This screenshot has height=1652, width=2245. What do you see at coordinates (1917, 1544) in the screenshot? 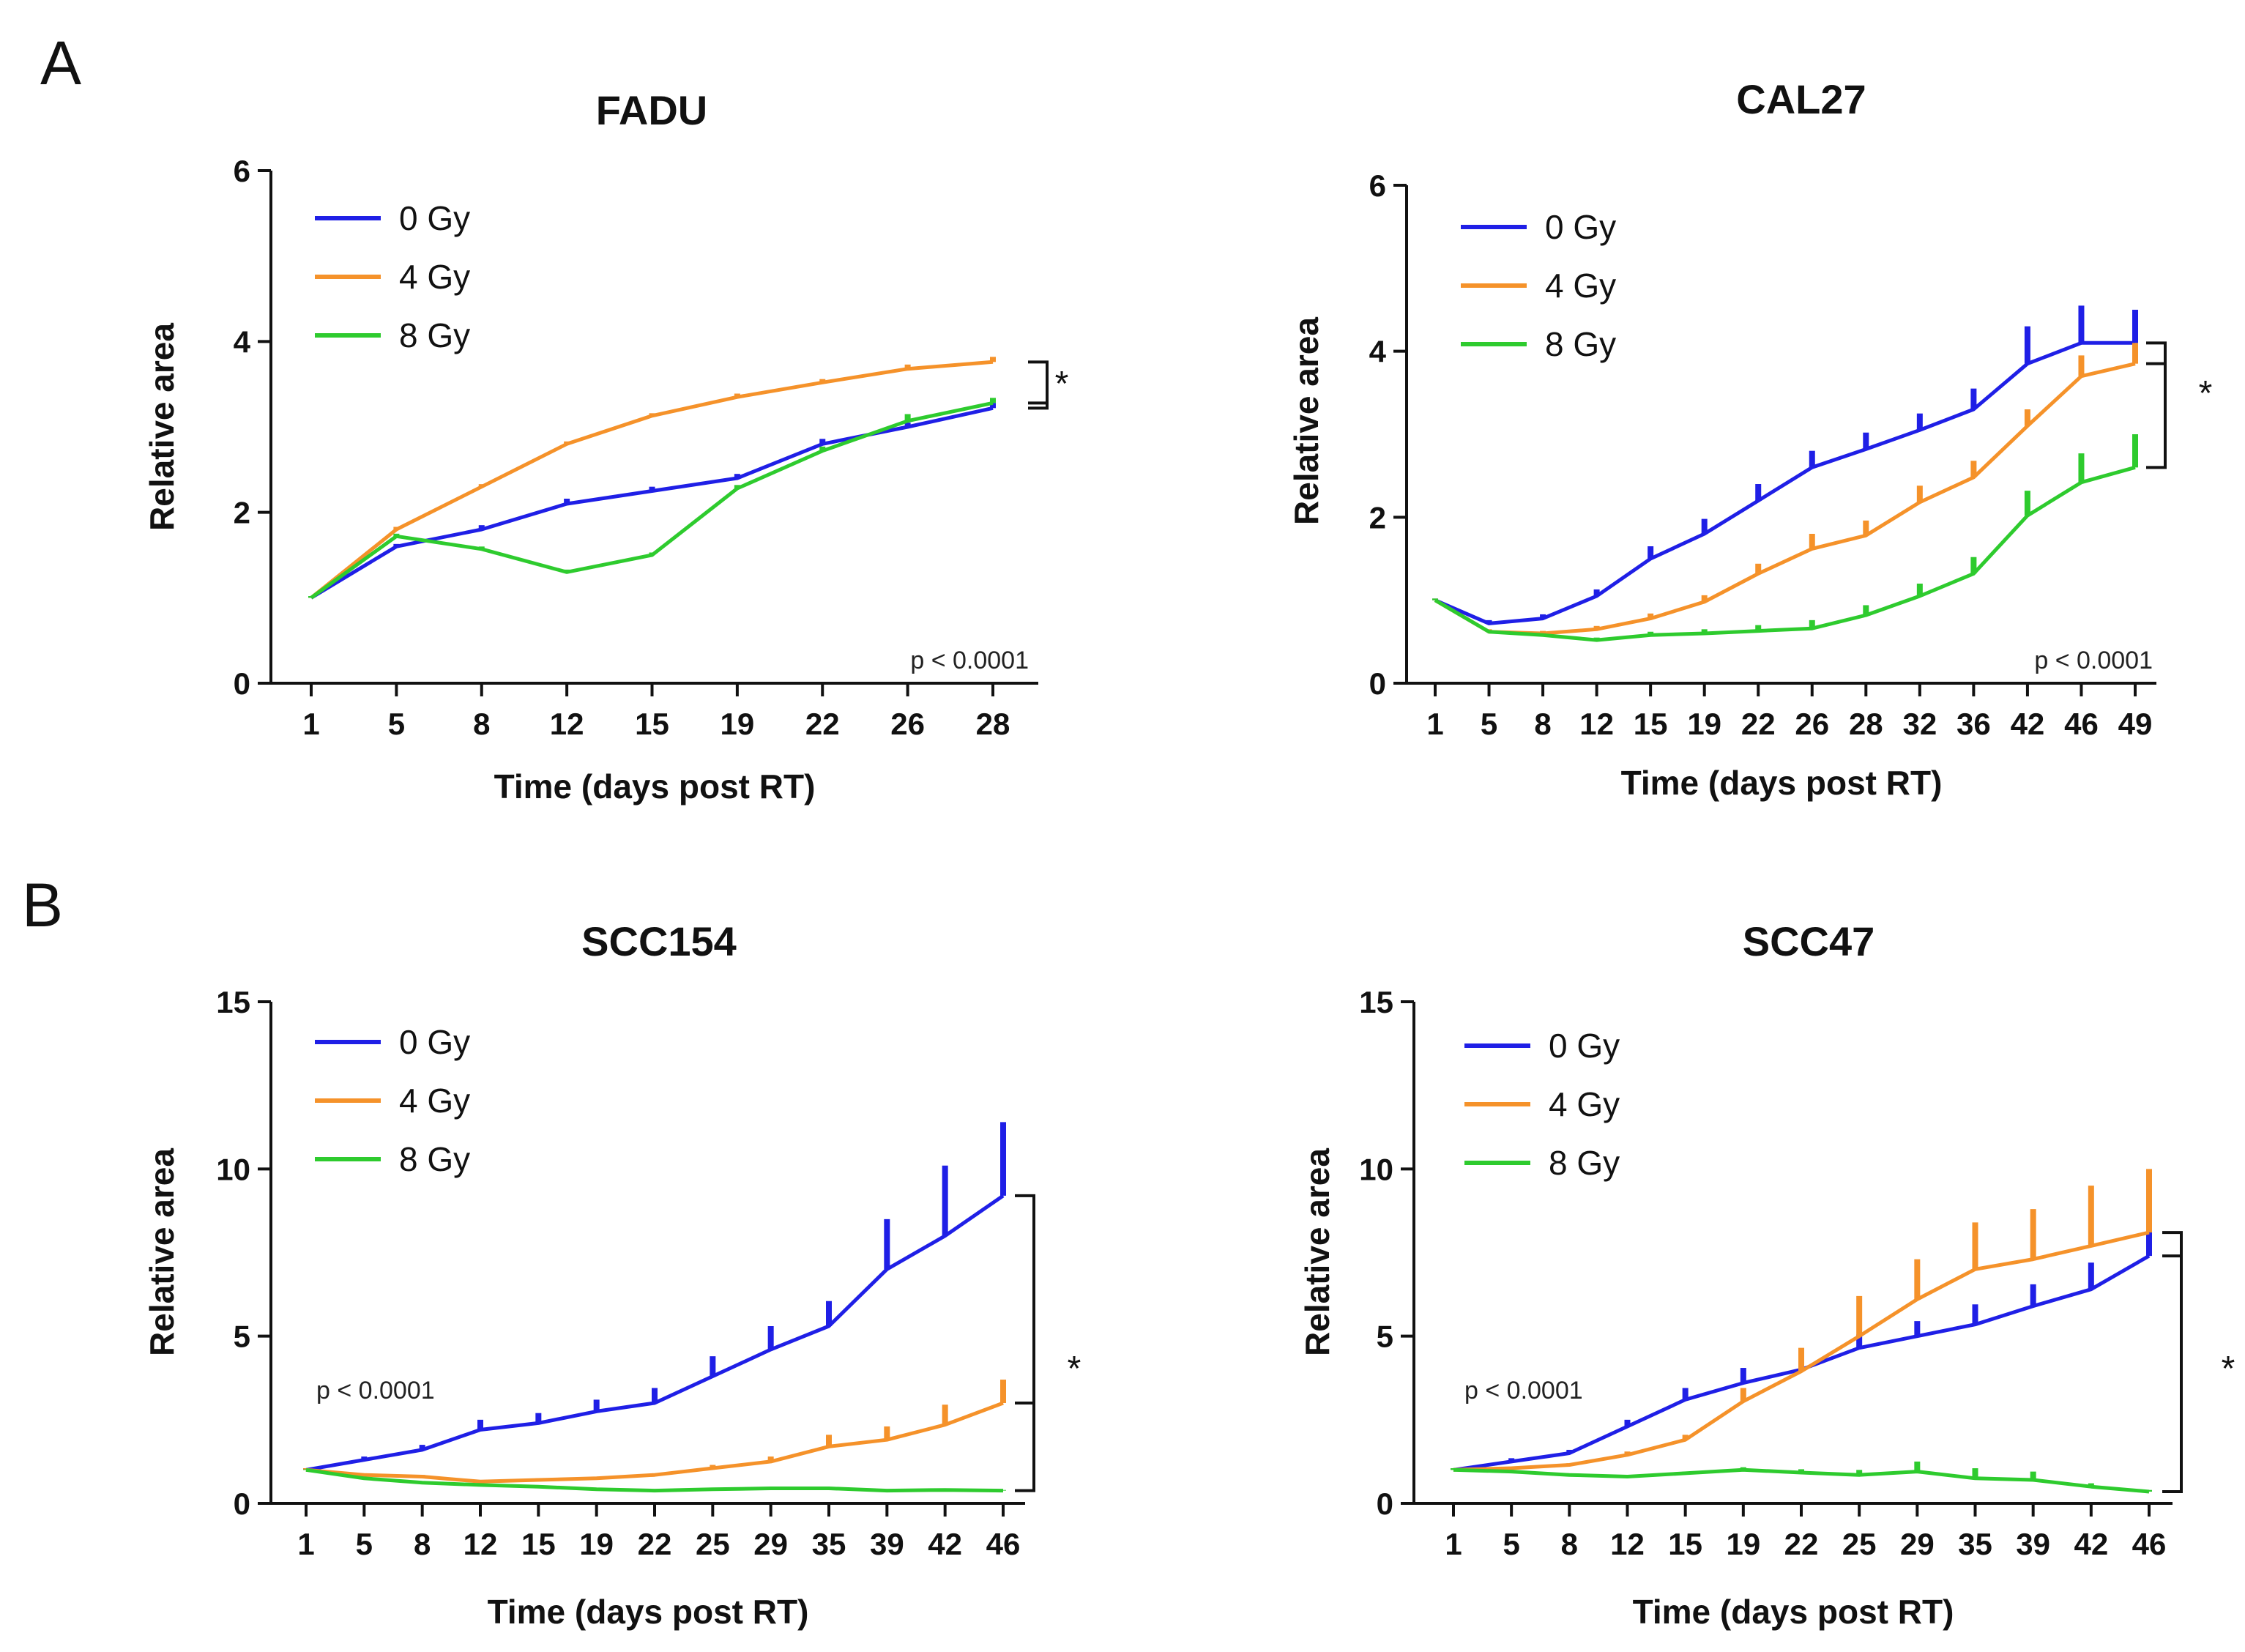
I see `x-tick-label: 29` at bounding box center [1917, 1544].